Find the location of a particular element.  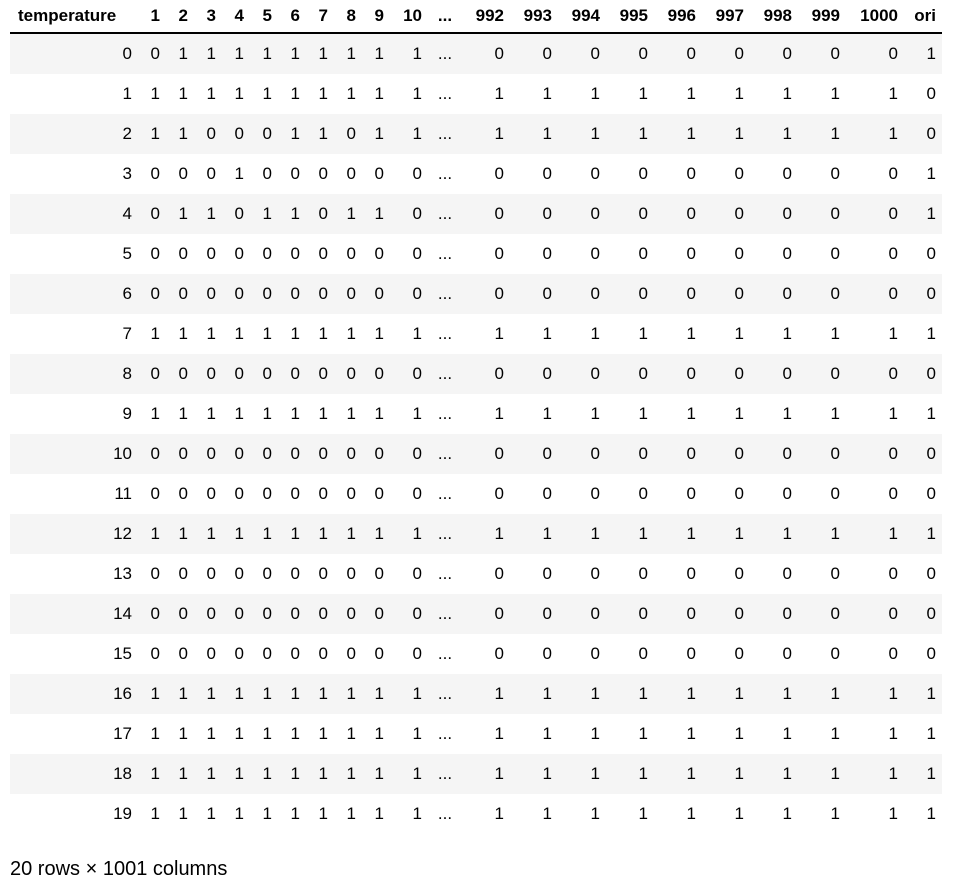

table-row: 14 0 0 0 0 0 0 0 0 0 0... 0 0 0 0 0 0 0 0 0 0 is located at coordinates (476, 614).